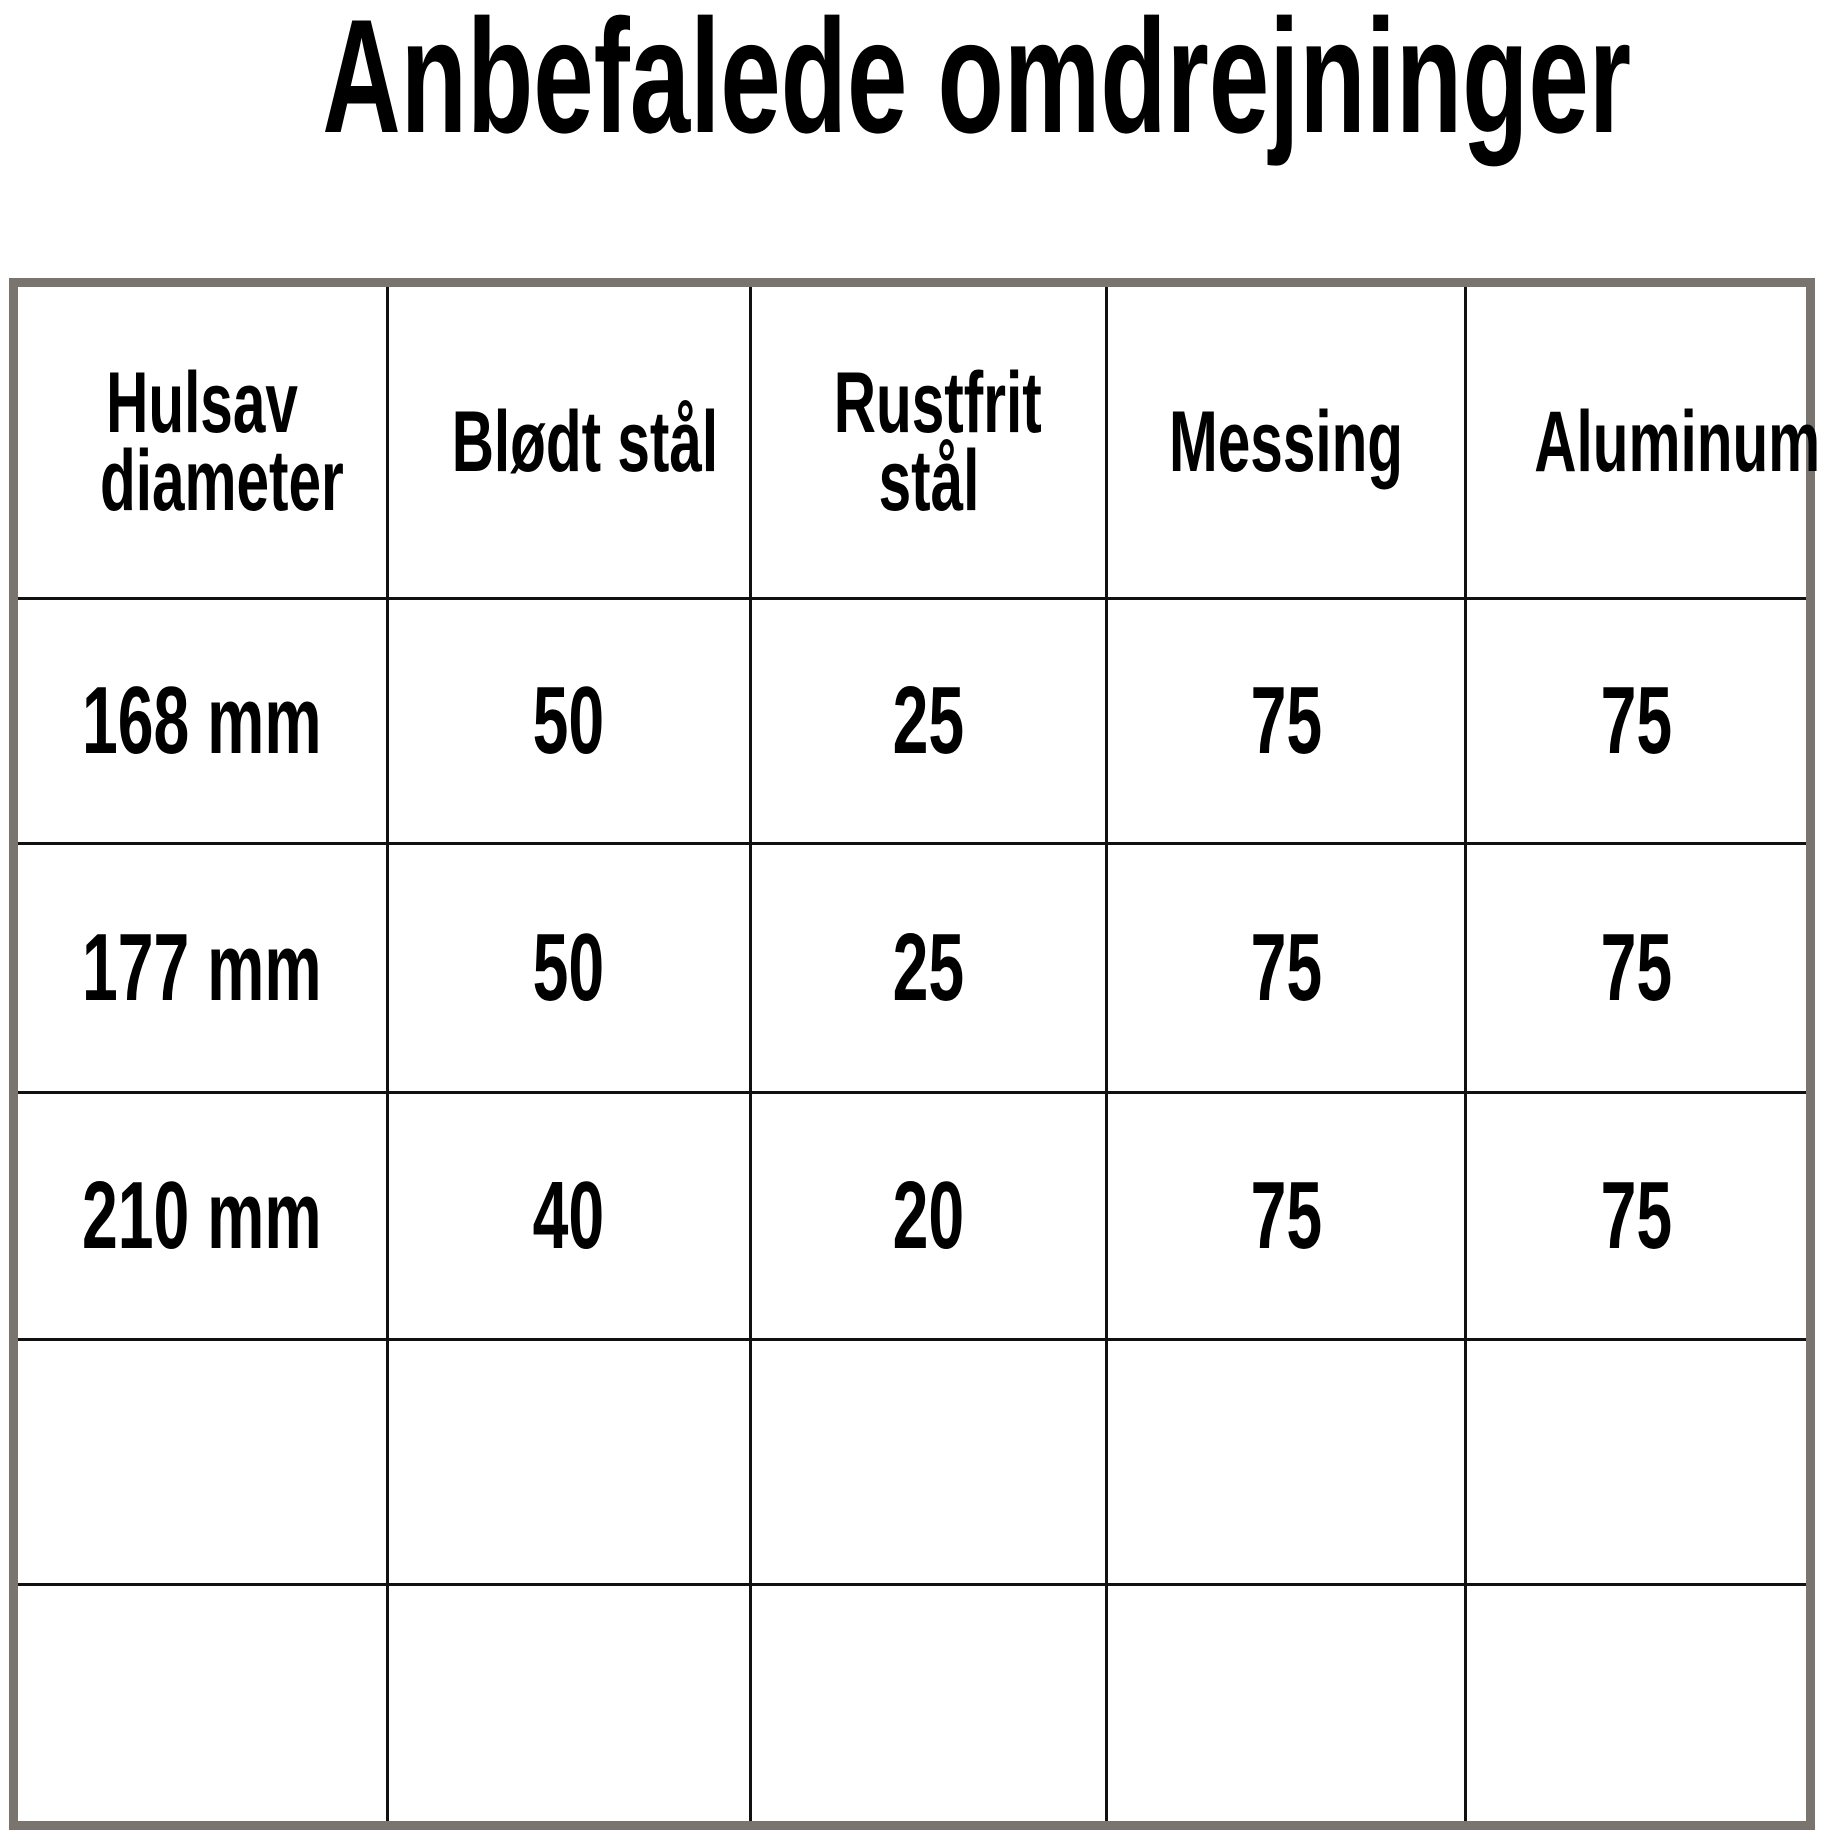 This screenshot has height=1833, width=1833. I want to click on cell: 177 mm, so click(200, 968).